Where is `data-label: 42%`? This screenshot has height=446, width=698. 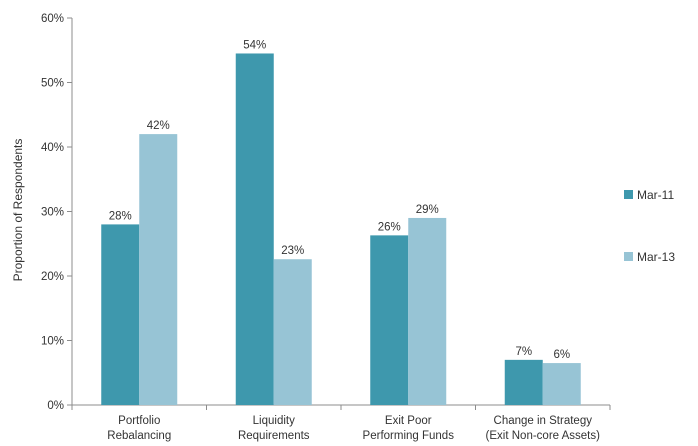 data-label: 42% is located at coordinates (158, 126).